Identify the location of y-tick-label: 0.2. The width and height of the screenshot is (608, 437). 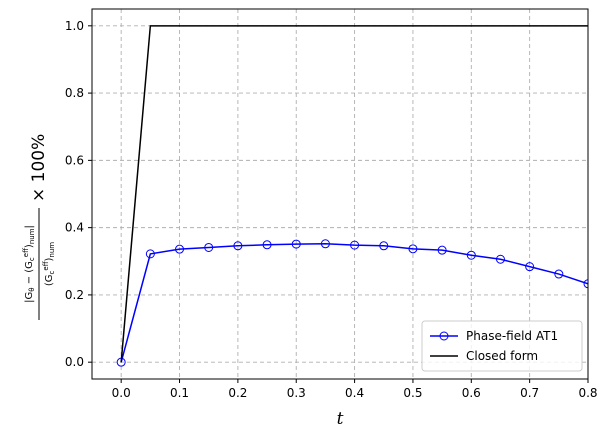
(74, 295).